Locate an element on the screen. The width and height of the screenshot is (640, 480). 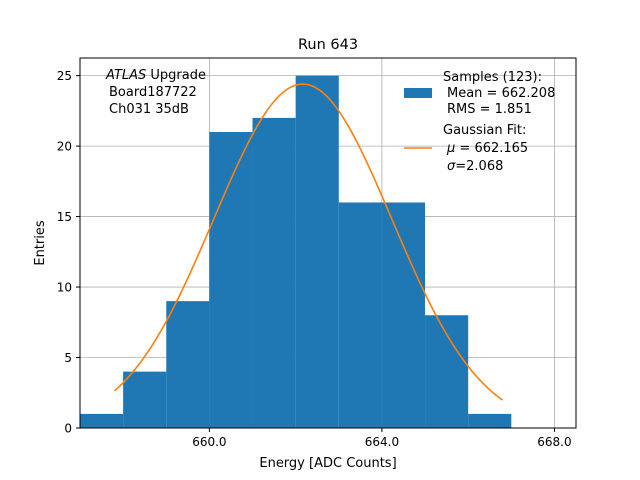
svg-text: ATLAS Upgrade is located at coordinates (155, 75).